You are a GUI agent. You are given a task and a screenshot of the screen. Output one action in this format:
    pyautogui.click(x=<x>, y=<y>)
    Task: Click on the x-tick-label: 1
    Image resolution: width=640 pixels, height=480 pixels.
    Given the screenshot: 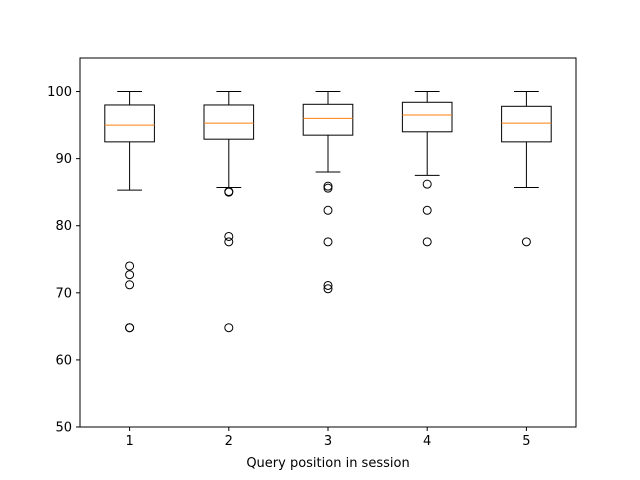 What is the action you would take?
    pyautogui.click(x=129, y=441)
    